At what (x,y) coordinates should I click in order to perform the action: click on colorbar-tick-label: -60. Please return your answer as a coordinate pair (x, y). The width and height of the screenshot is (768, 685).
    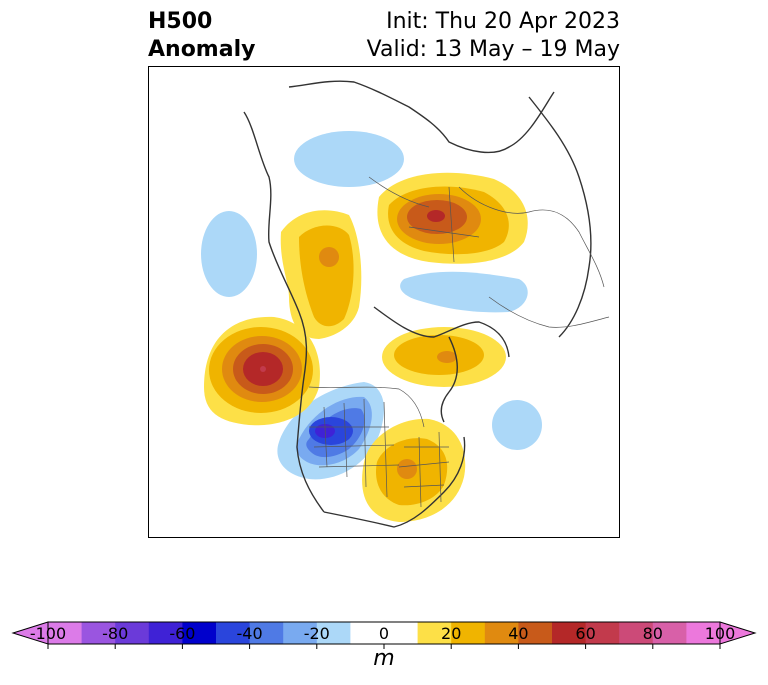
    Looking at the image, I should click on (182, 633).